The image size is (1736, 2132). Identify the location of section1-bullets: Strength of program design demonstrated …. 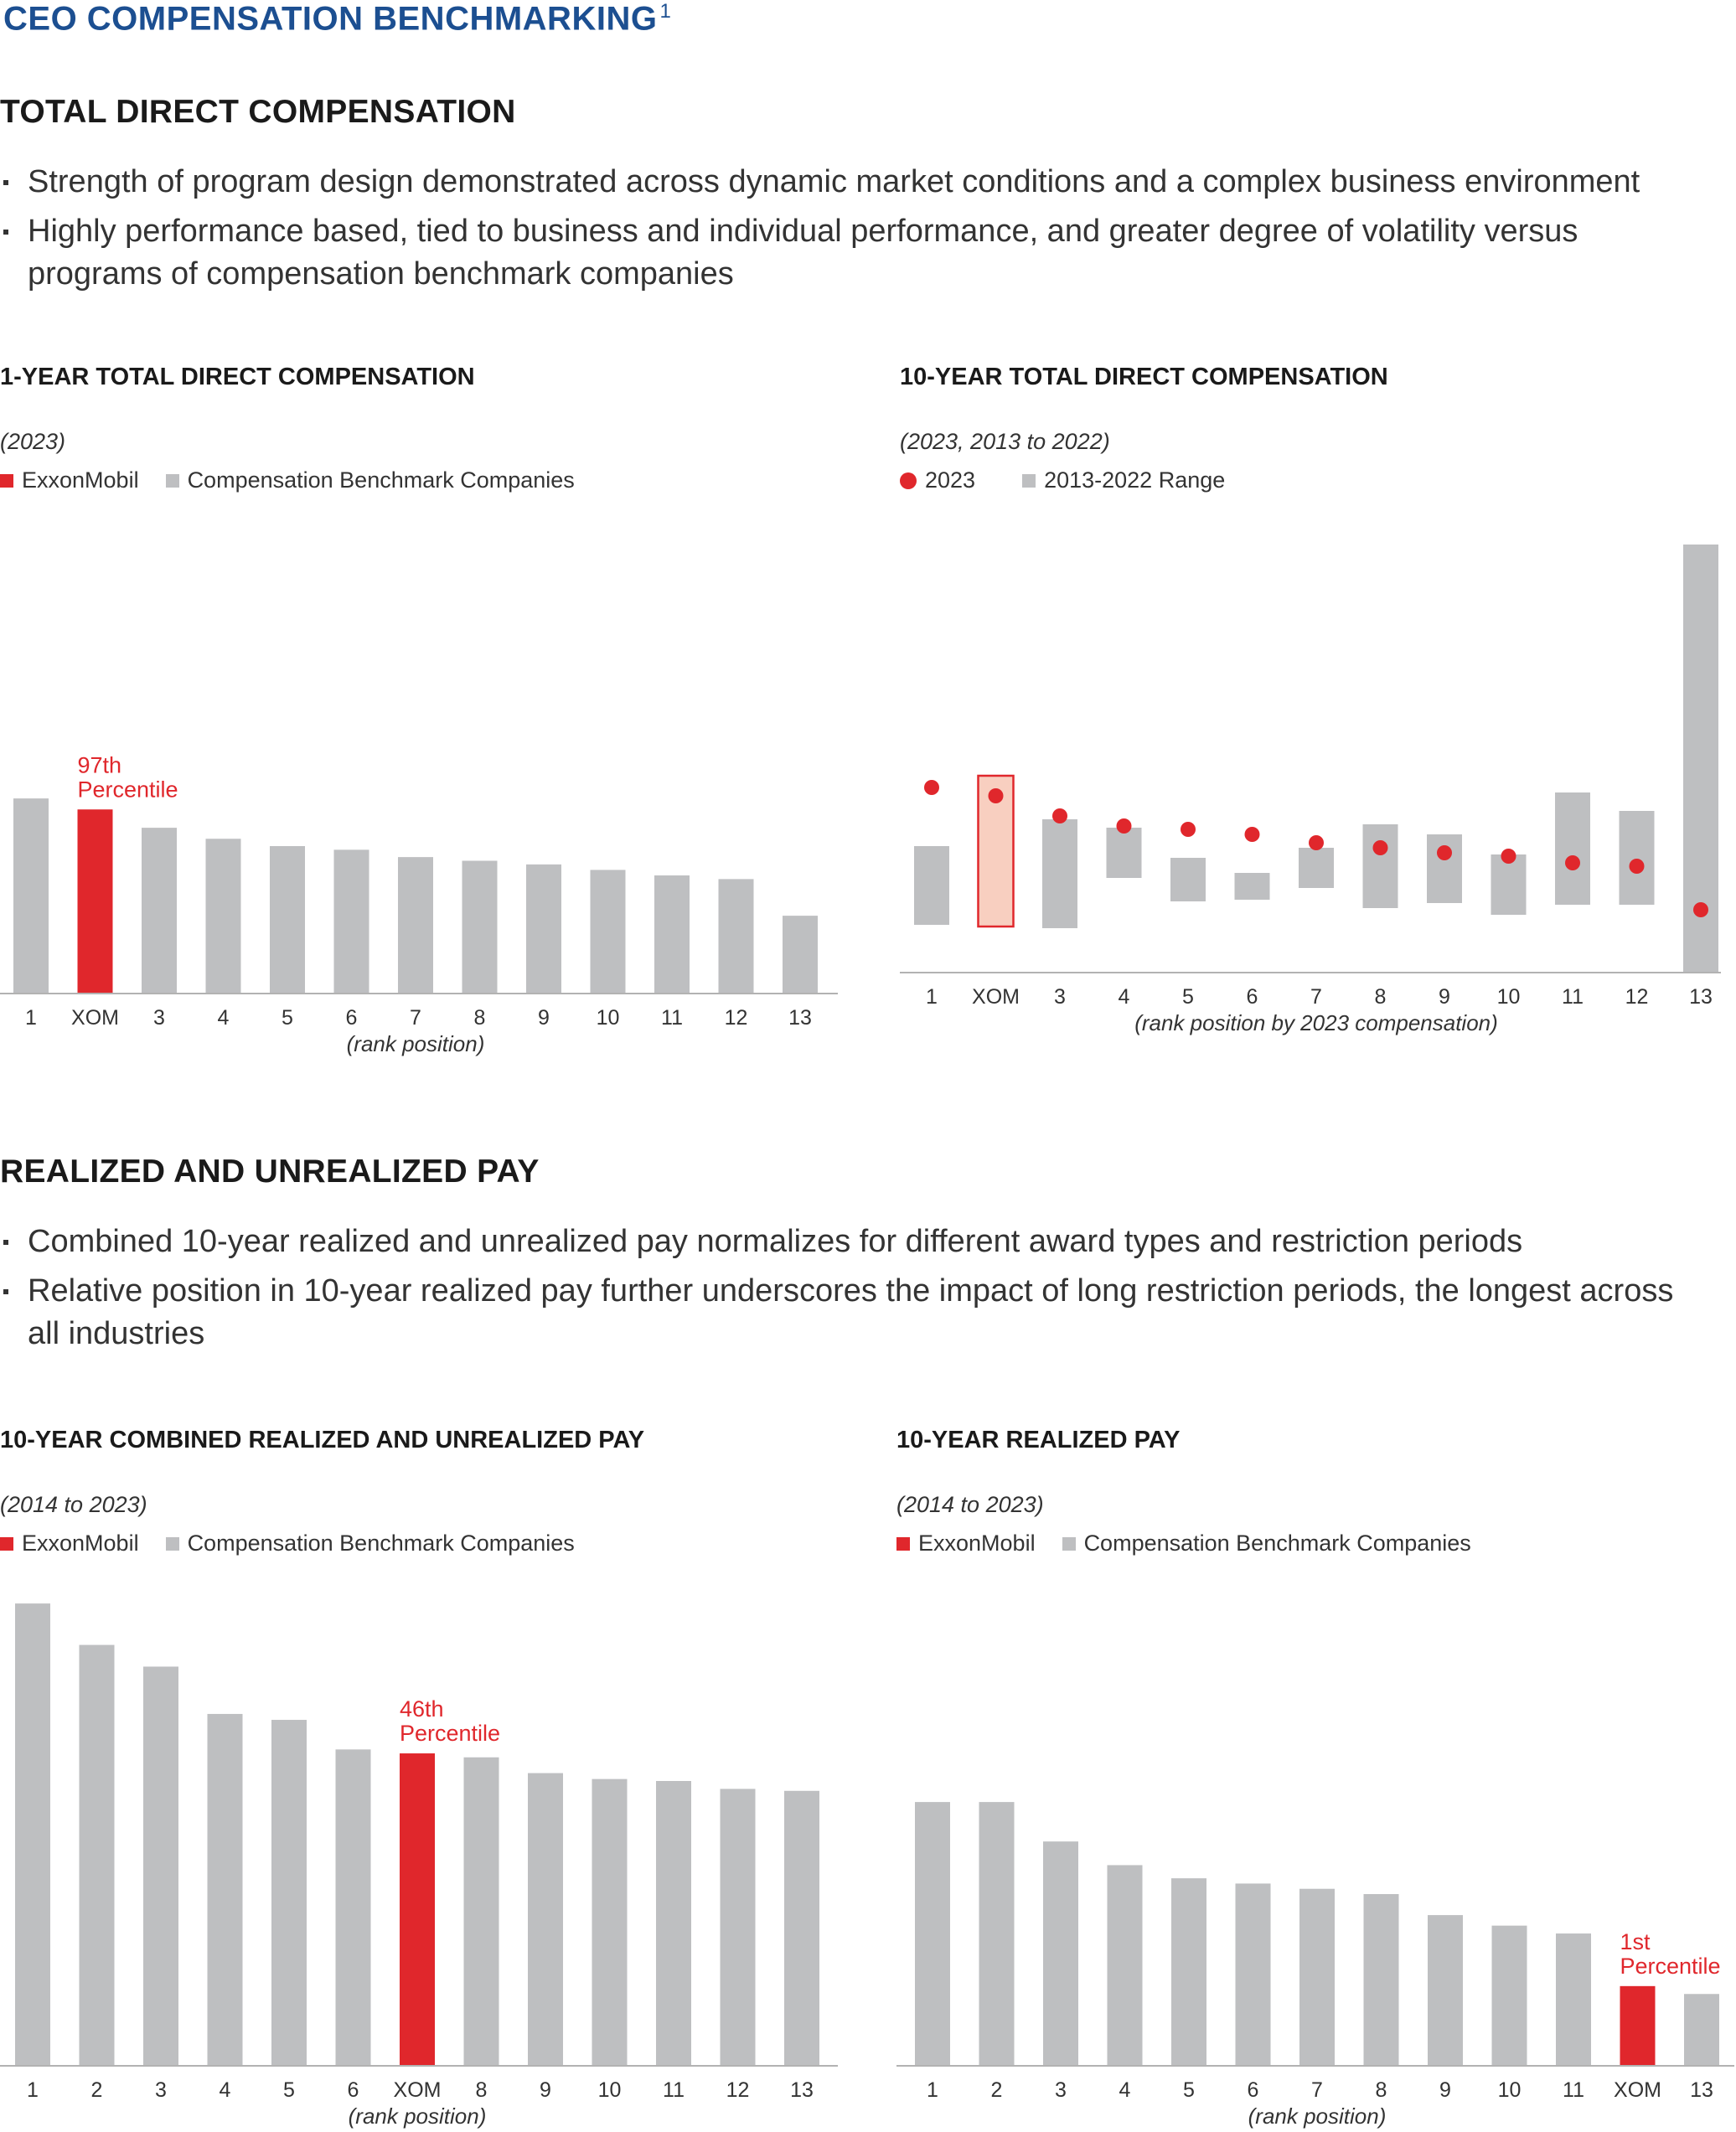
(854, 231).